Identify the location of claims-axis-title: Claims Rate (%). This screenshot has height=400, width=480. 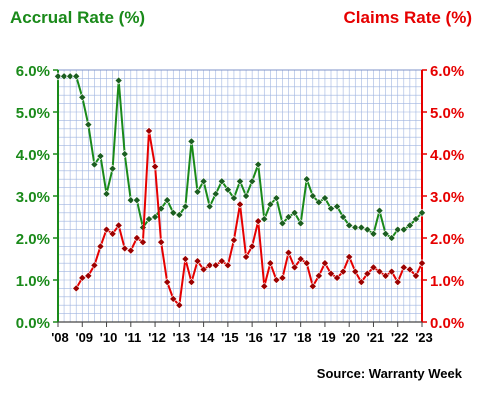
(407, 17).